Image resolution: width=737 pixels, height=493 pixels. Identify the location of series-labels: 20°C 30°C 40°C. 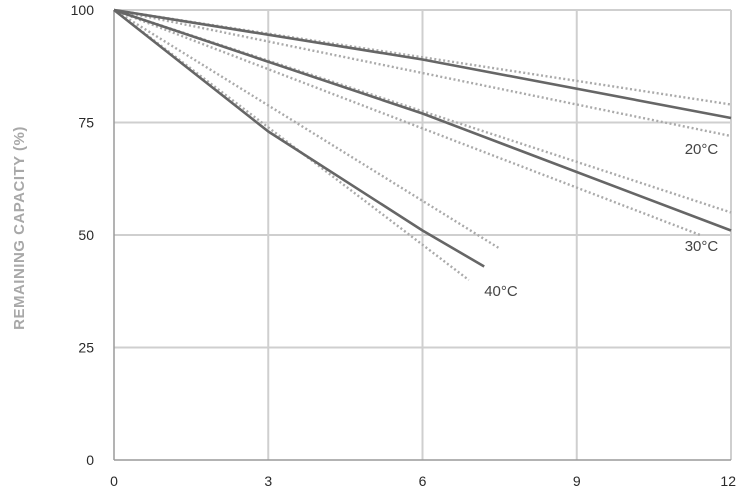
(601, 220).